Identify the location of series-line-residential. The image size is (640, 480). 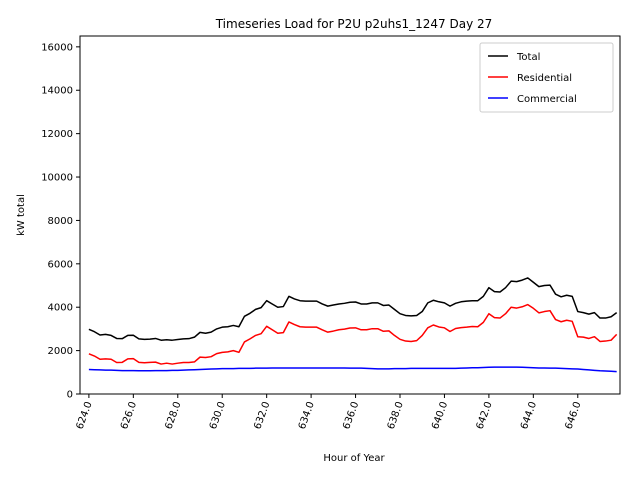
(353, 334).